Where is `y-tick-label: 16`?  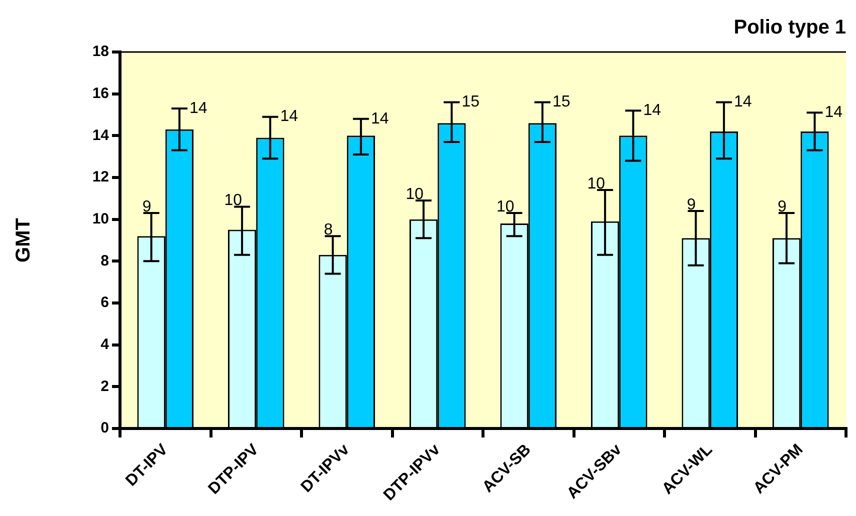 y-tick-label: 16 is located at coordinates (100, 93).